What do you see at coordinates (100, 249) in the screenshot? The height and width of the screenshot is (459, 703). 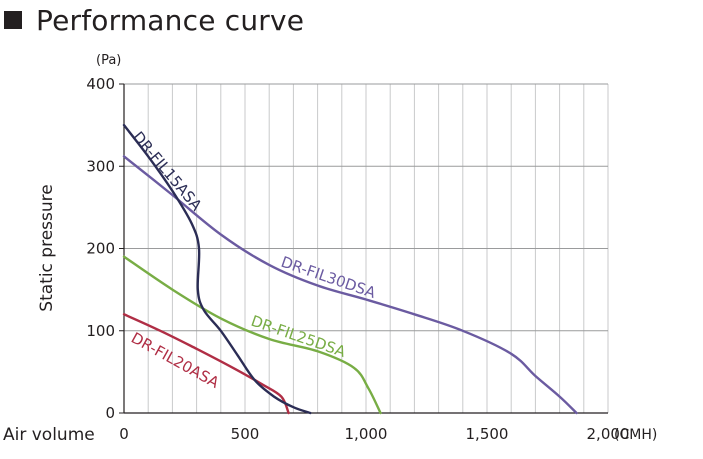 I see `y-tick-label: 200` at bounding box center [100, 249].